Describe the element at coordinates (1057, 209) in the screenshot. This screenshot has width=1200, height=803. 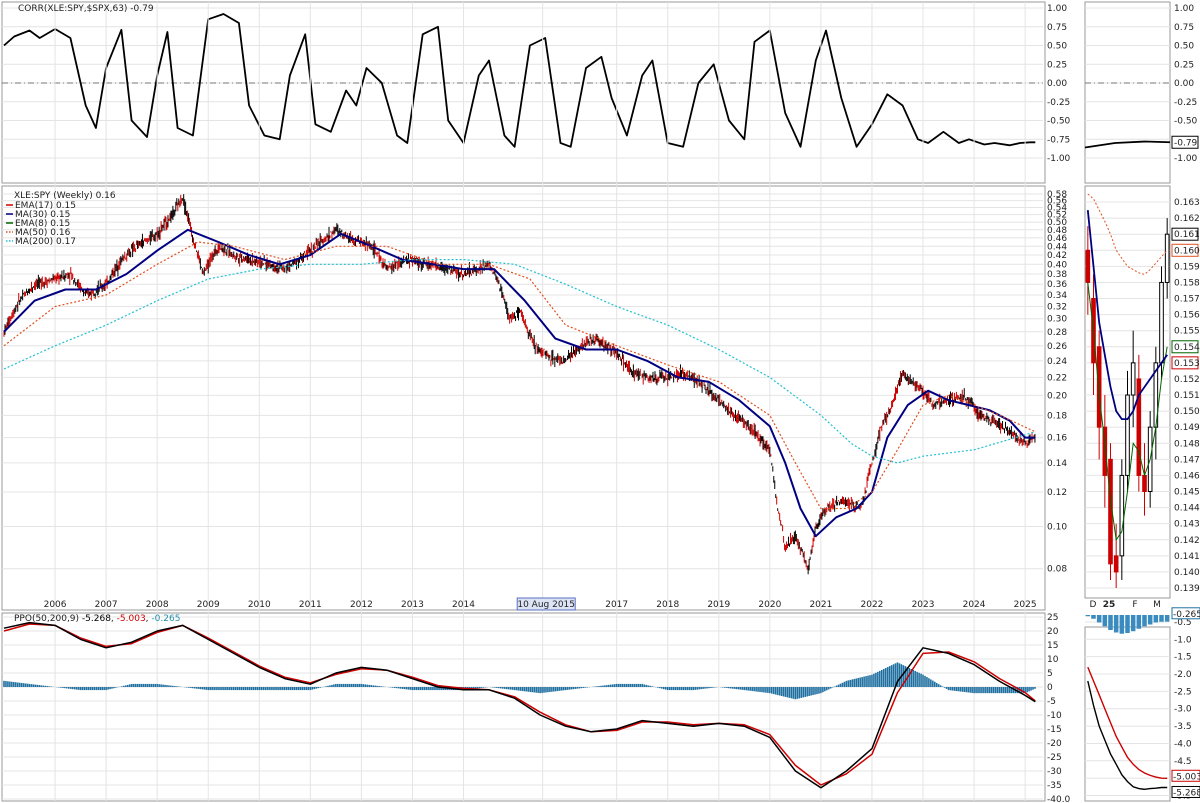
I see `price-tick-label: 0.54` at that location.